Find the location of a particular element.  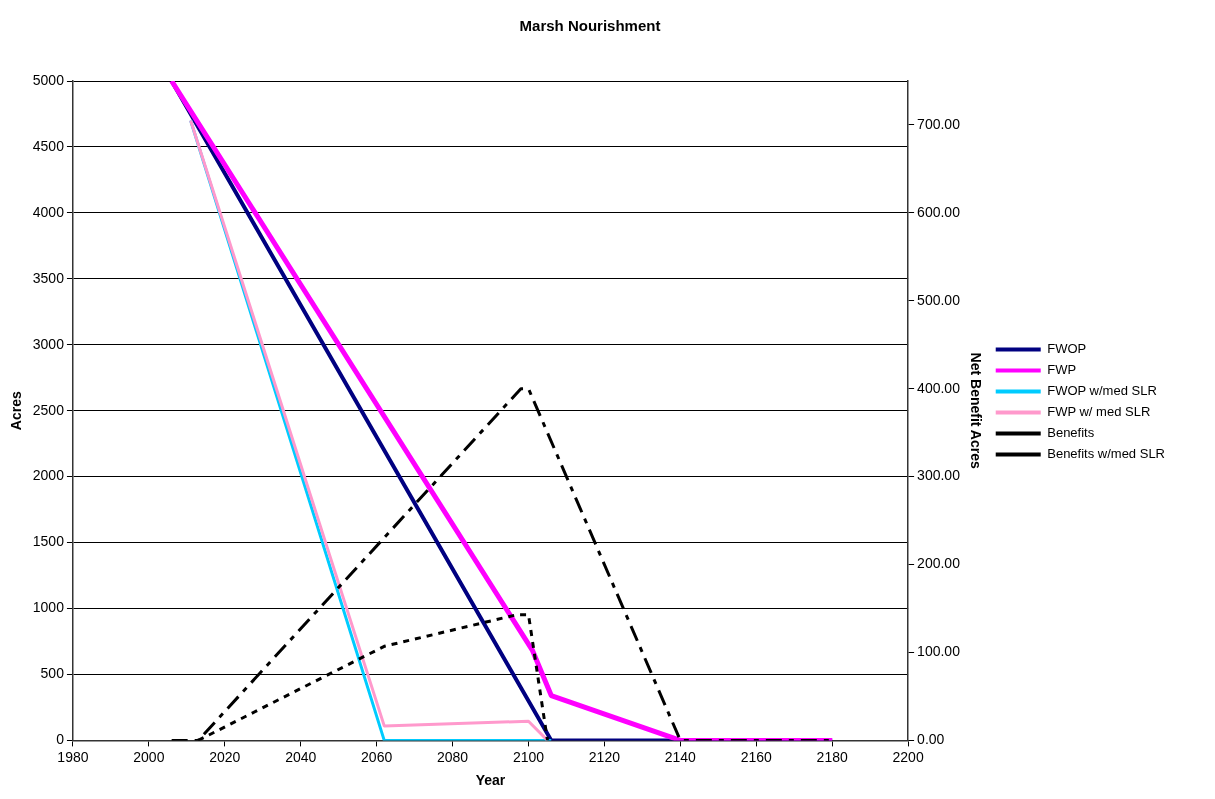

legend-label: FWP is located at coordinates (1062, 370).